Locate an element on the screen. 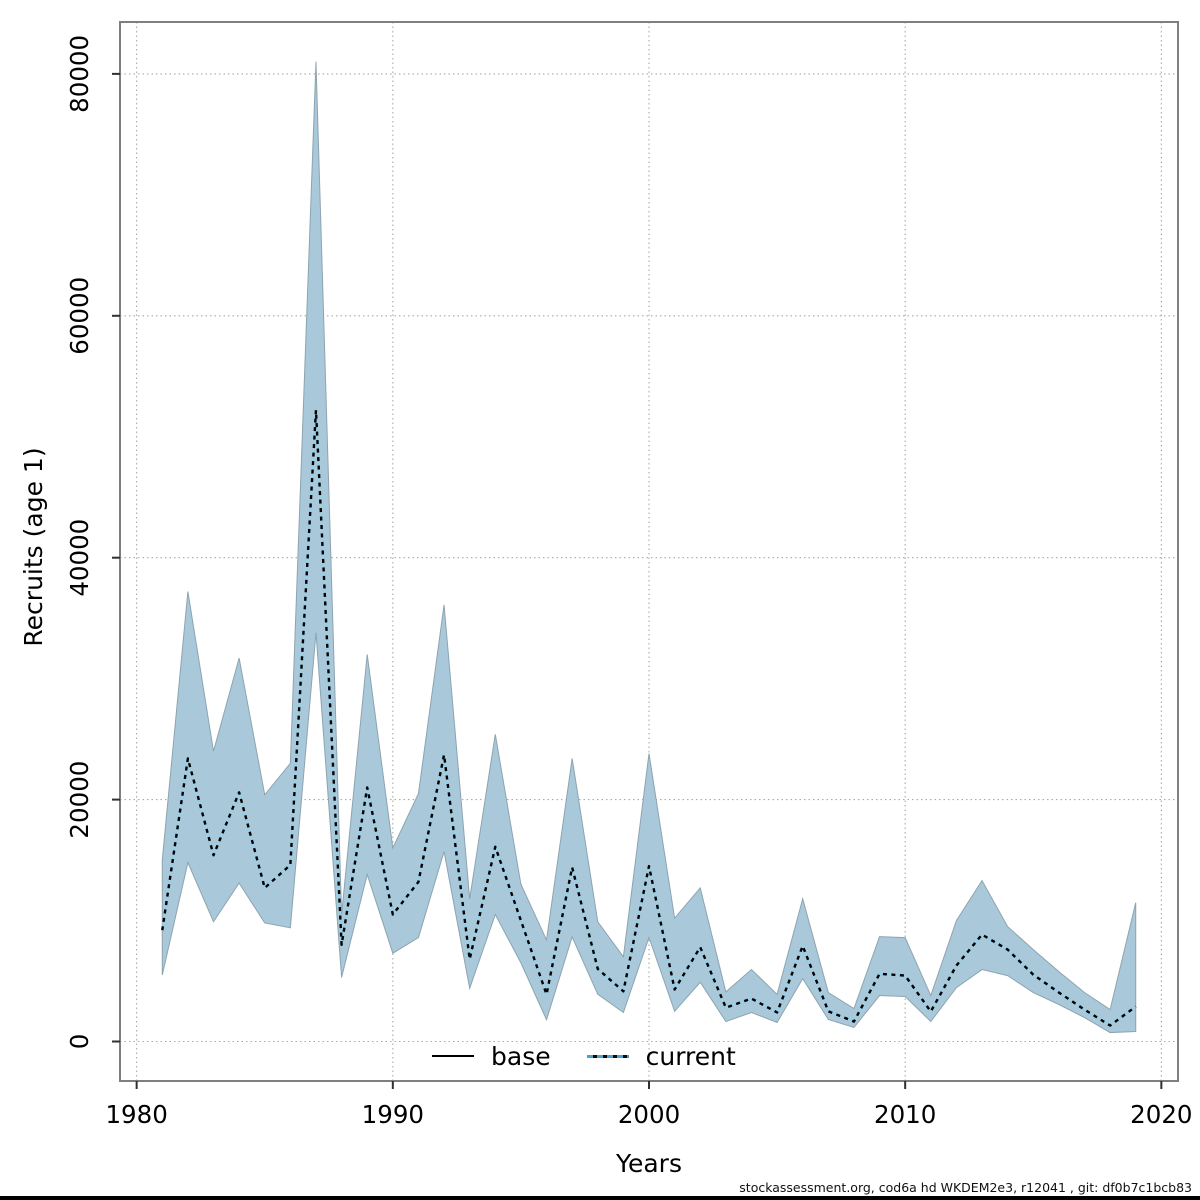  x-tick-label: 1990 is located at coordinates (393, 1114).